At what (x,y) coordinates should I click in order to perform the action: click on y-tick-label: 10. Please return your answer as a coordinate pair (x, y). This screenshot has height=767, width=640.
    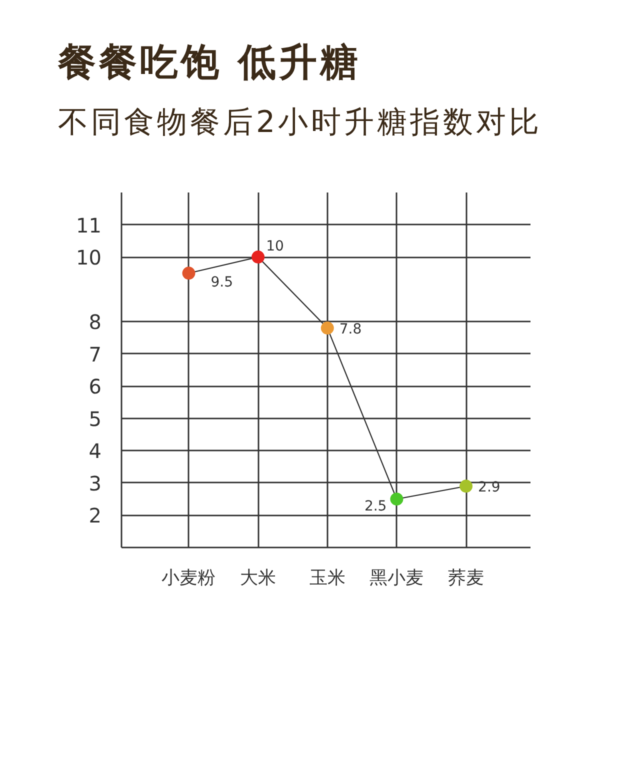
    Looking at the image, I should click on (89, 258).